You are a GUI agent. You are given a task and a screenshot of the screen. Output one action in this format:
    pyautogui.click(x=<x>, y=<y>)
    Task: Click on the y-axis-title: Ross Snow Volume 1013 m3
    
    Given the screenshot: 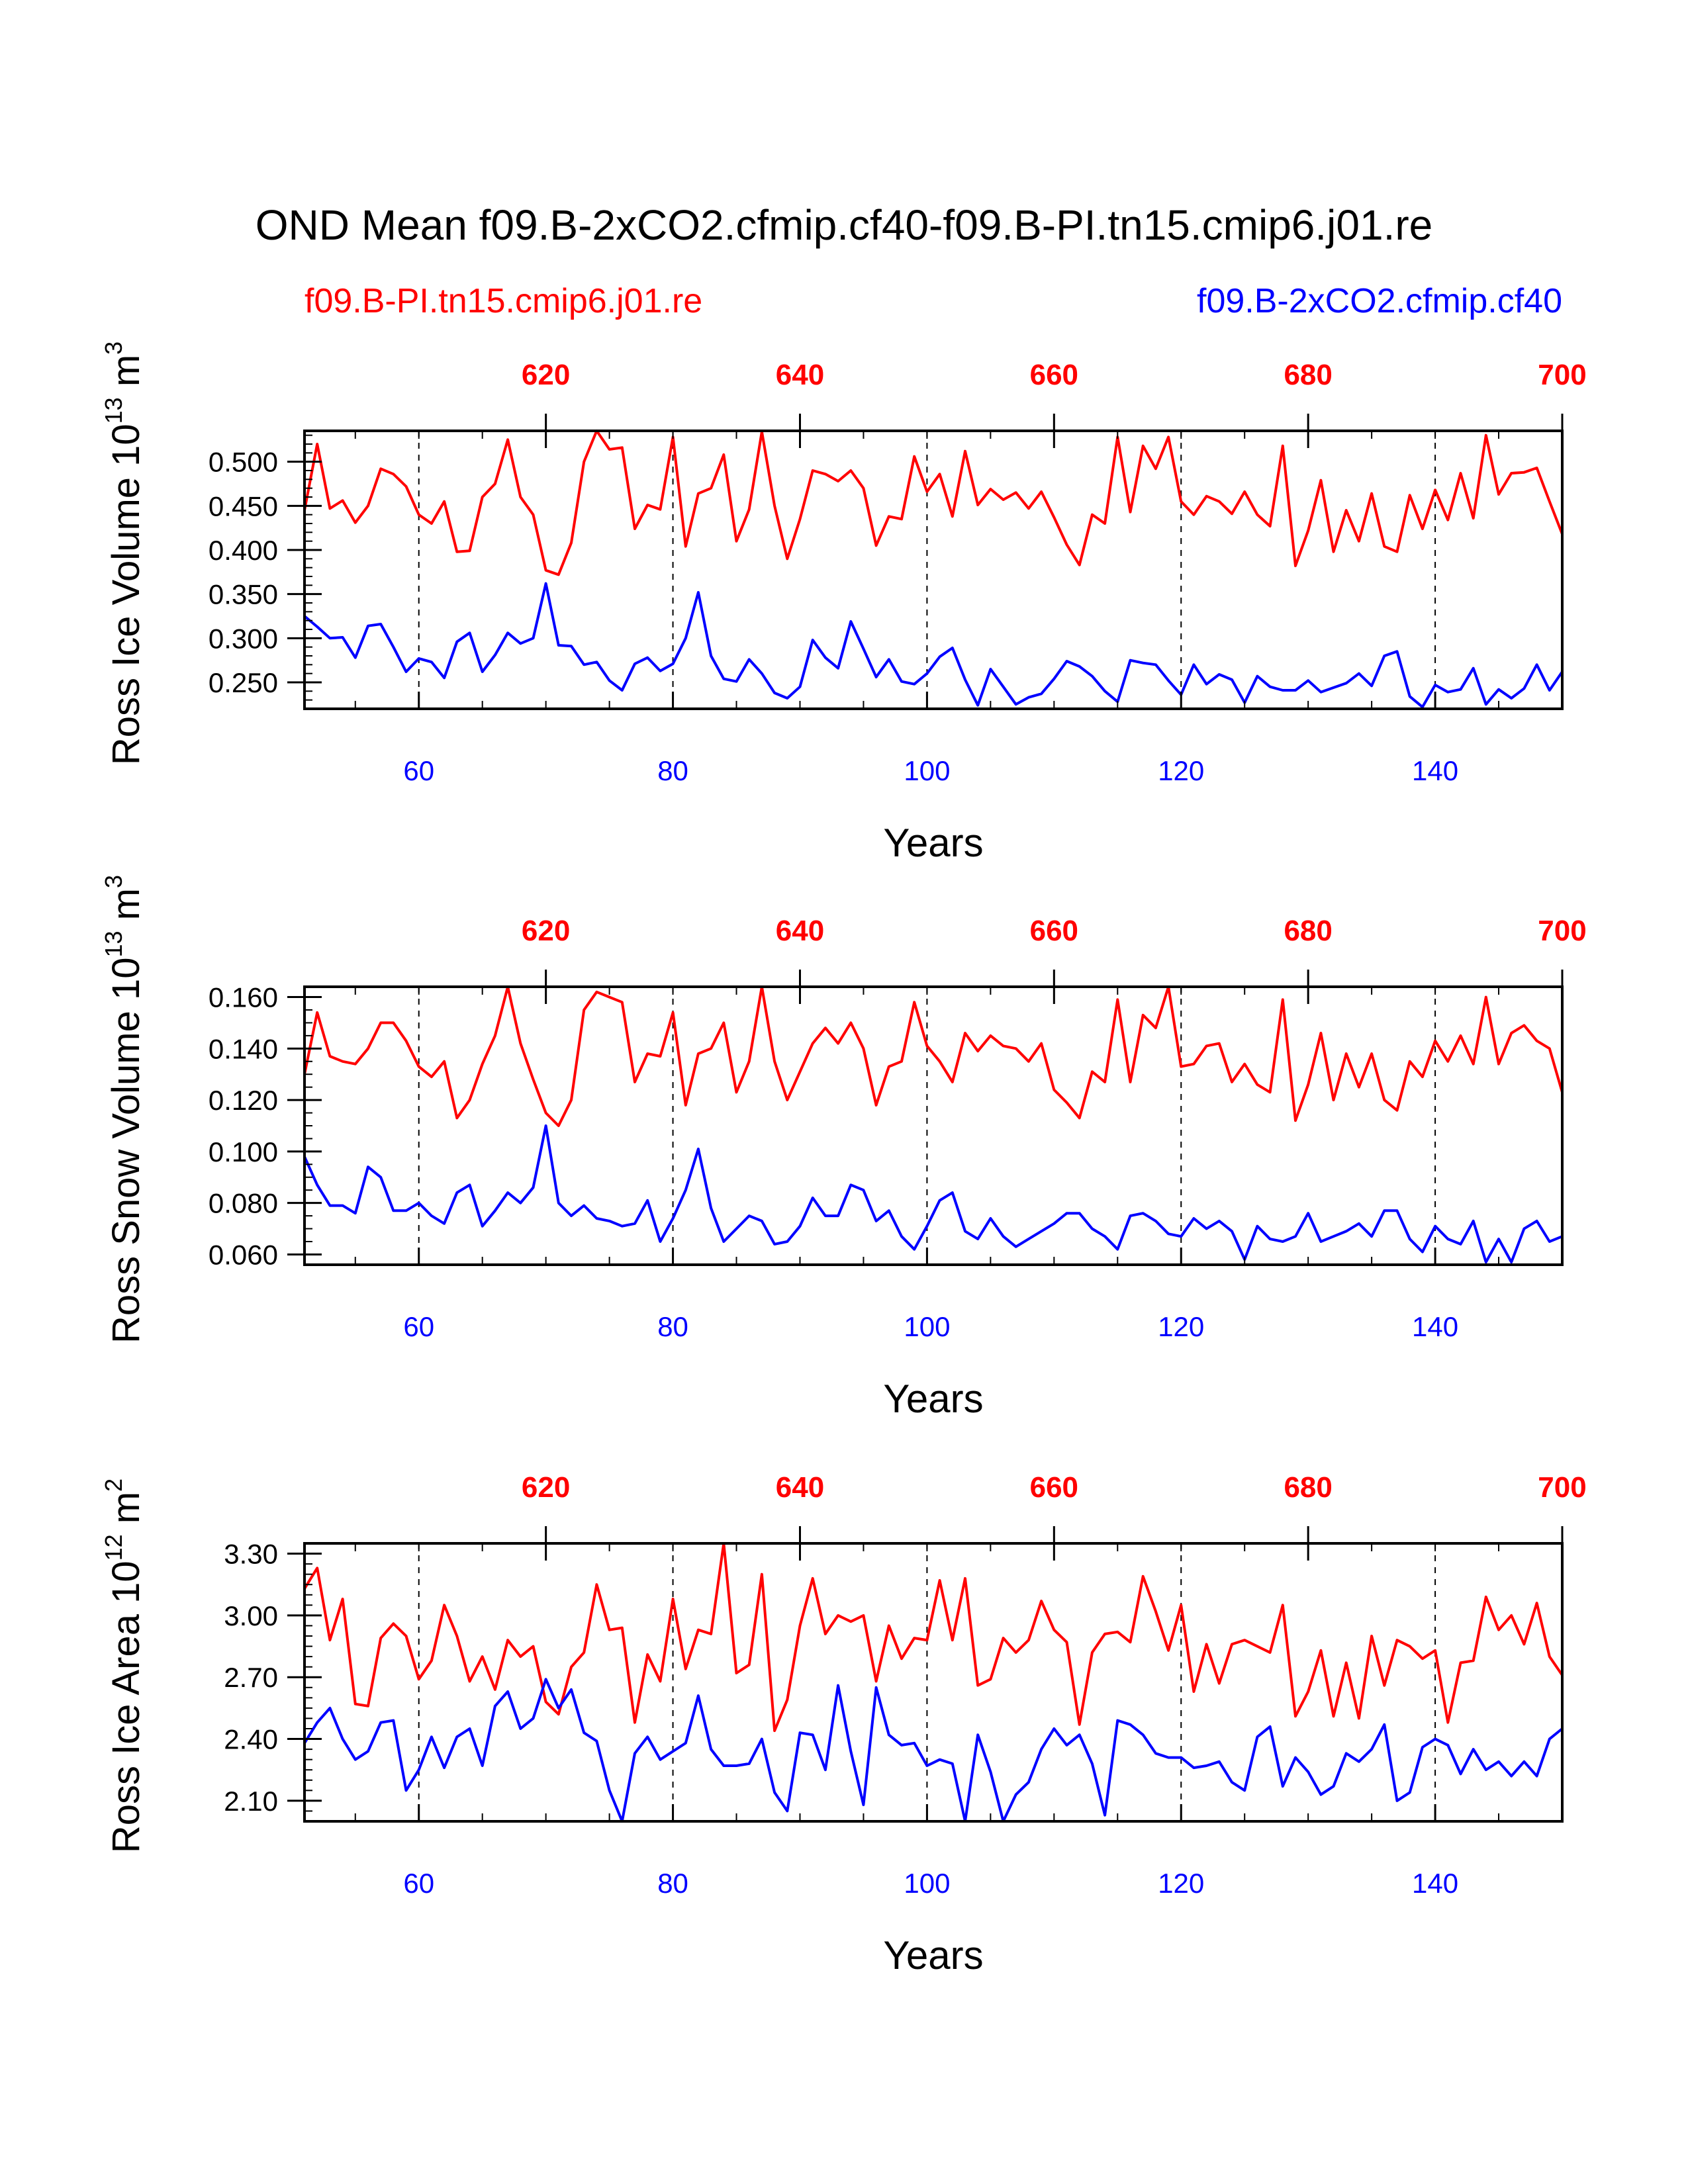 What is the action you would take?
    pyautogui.click(x=124, y=1109)
    